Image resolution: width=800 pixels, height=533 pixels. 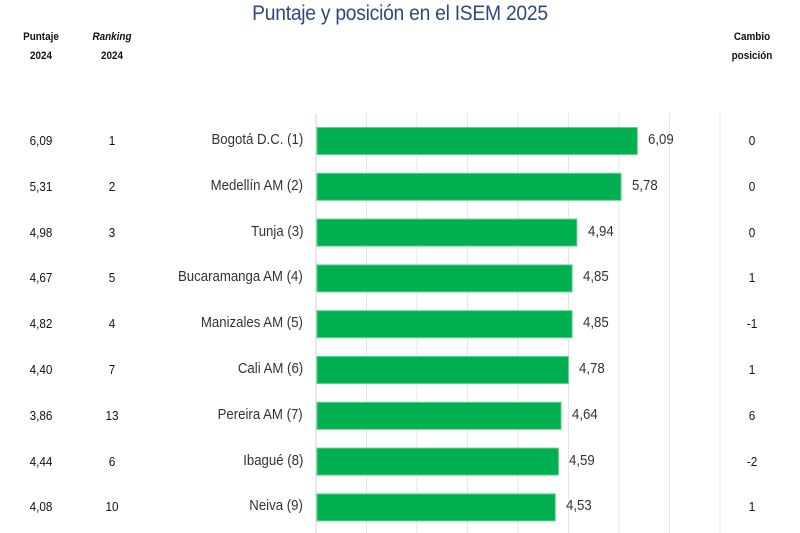 What do you see at coordinates (585, 414) in the screenshot?
I see `value-label: 4,64` at bounding box center [585, 414].